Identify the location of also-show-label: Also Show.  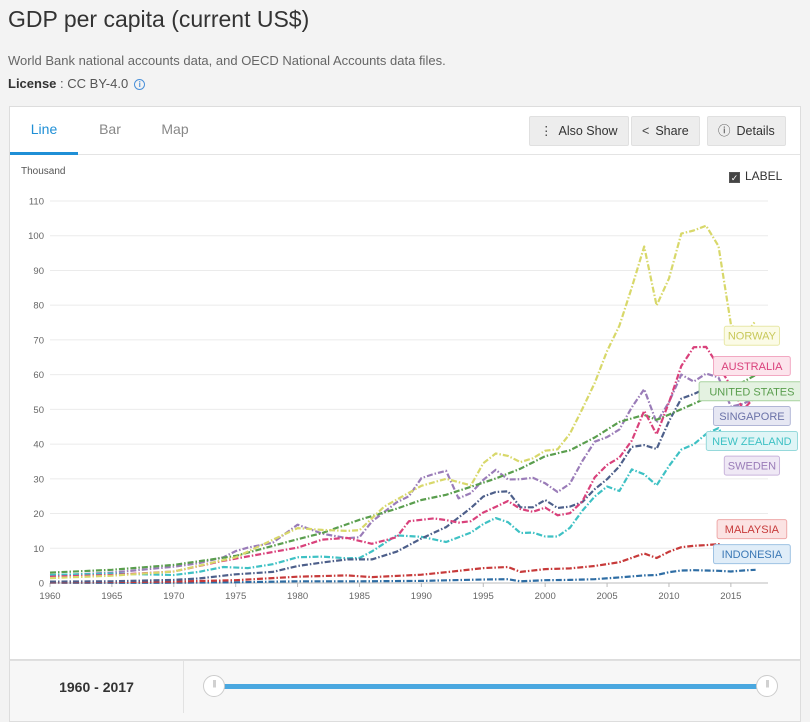
(588, 131).